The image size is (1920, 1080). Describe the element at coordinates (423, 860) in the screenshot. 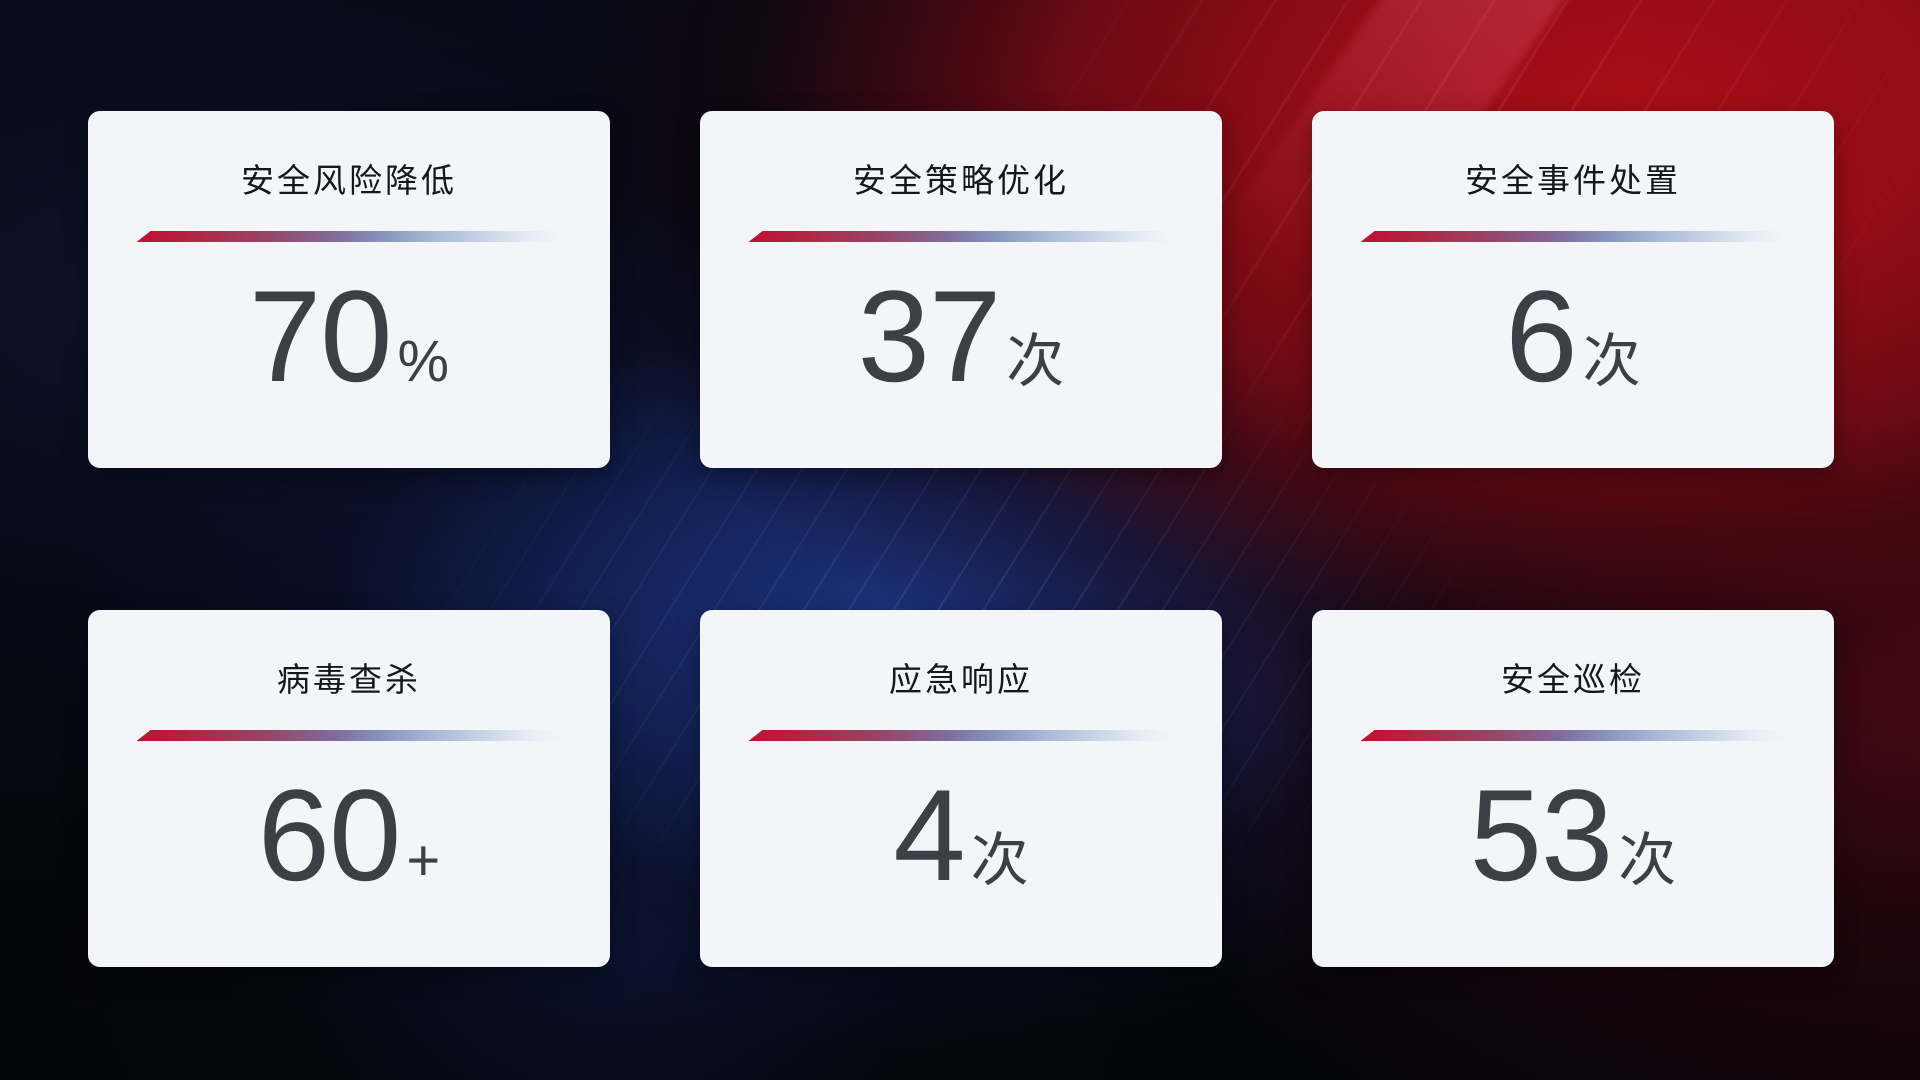

I see `value-unit: +` at that location.